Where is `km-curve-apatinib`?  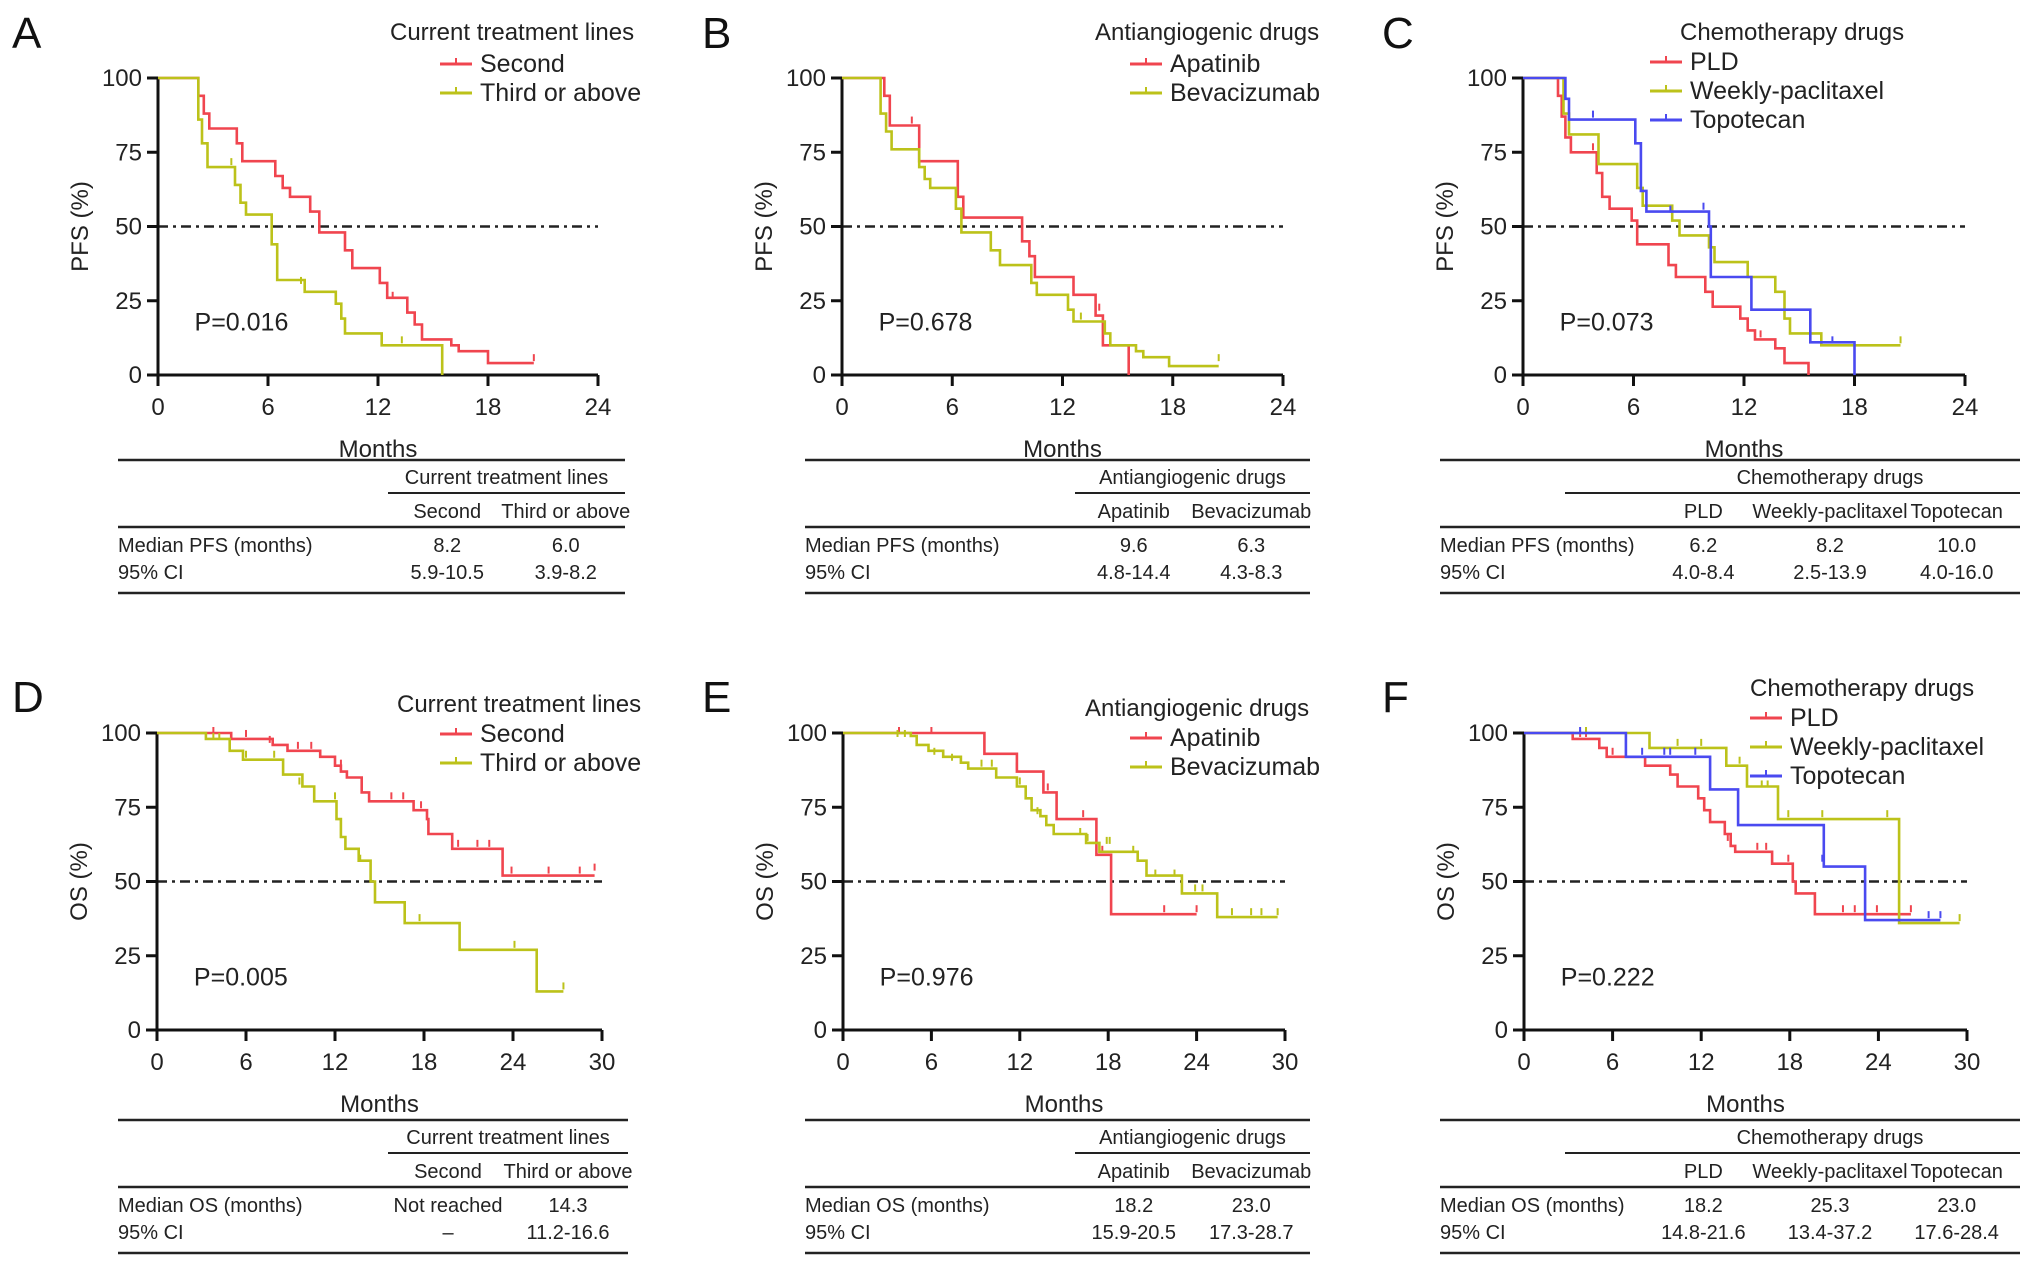 km-curve-apatinib is located at coordinates (1020, 823).